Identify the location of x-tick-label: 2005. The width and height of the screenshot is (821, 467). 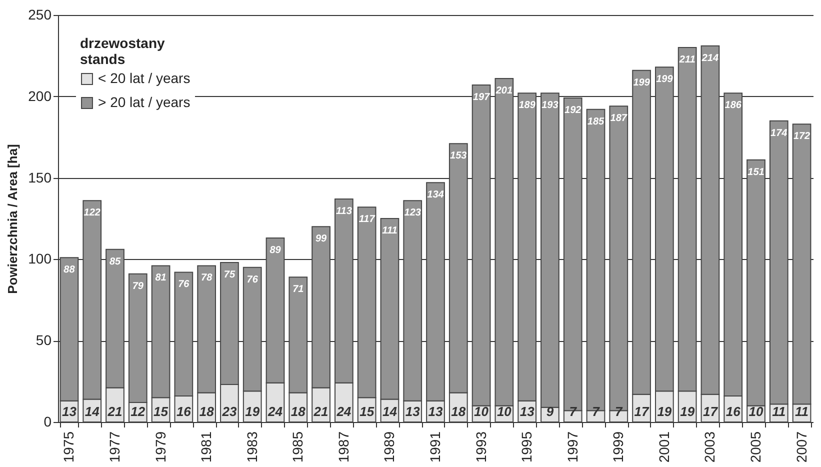
(755, 447).